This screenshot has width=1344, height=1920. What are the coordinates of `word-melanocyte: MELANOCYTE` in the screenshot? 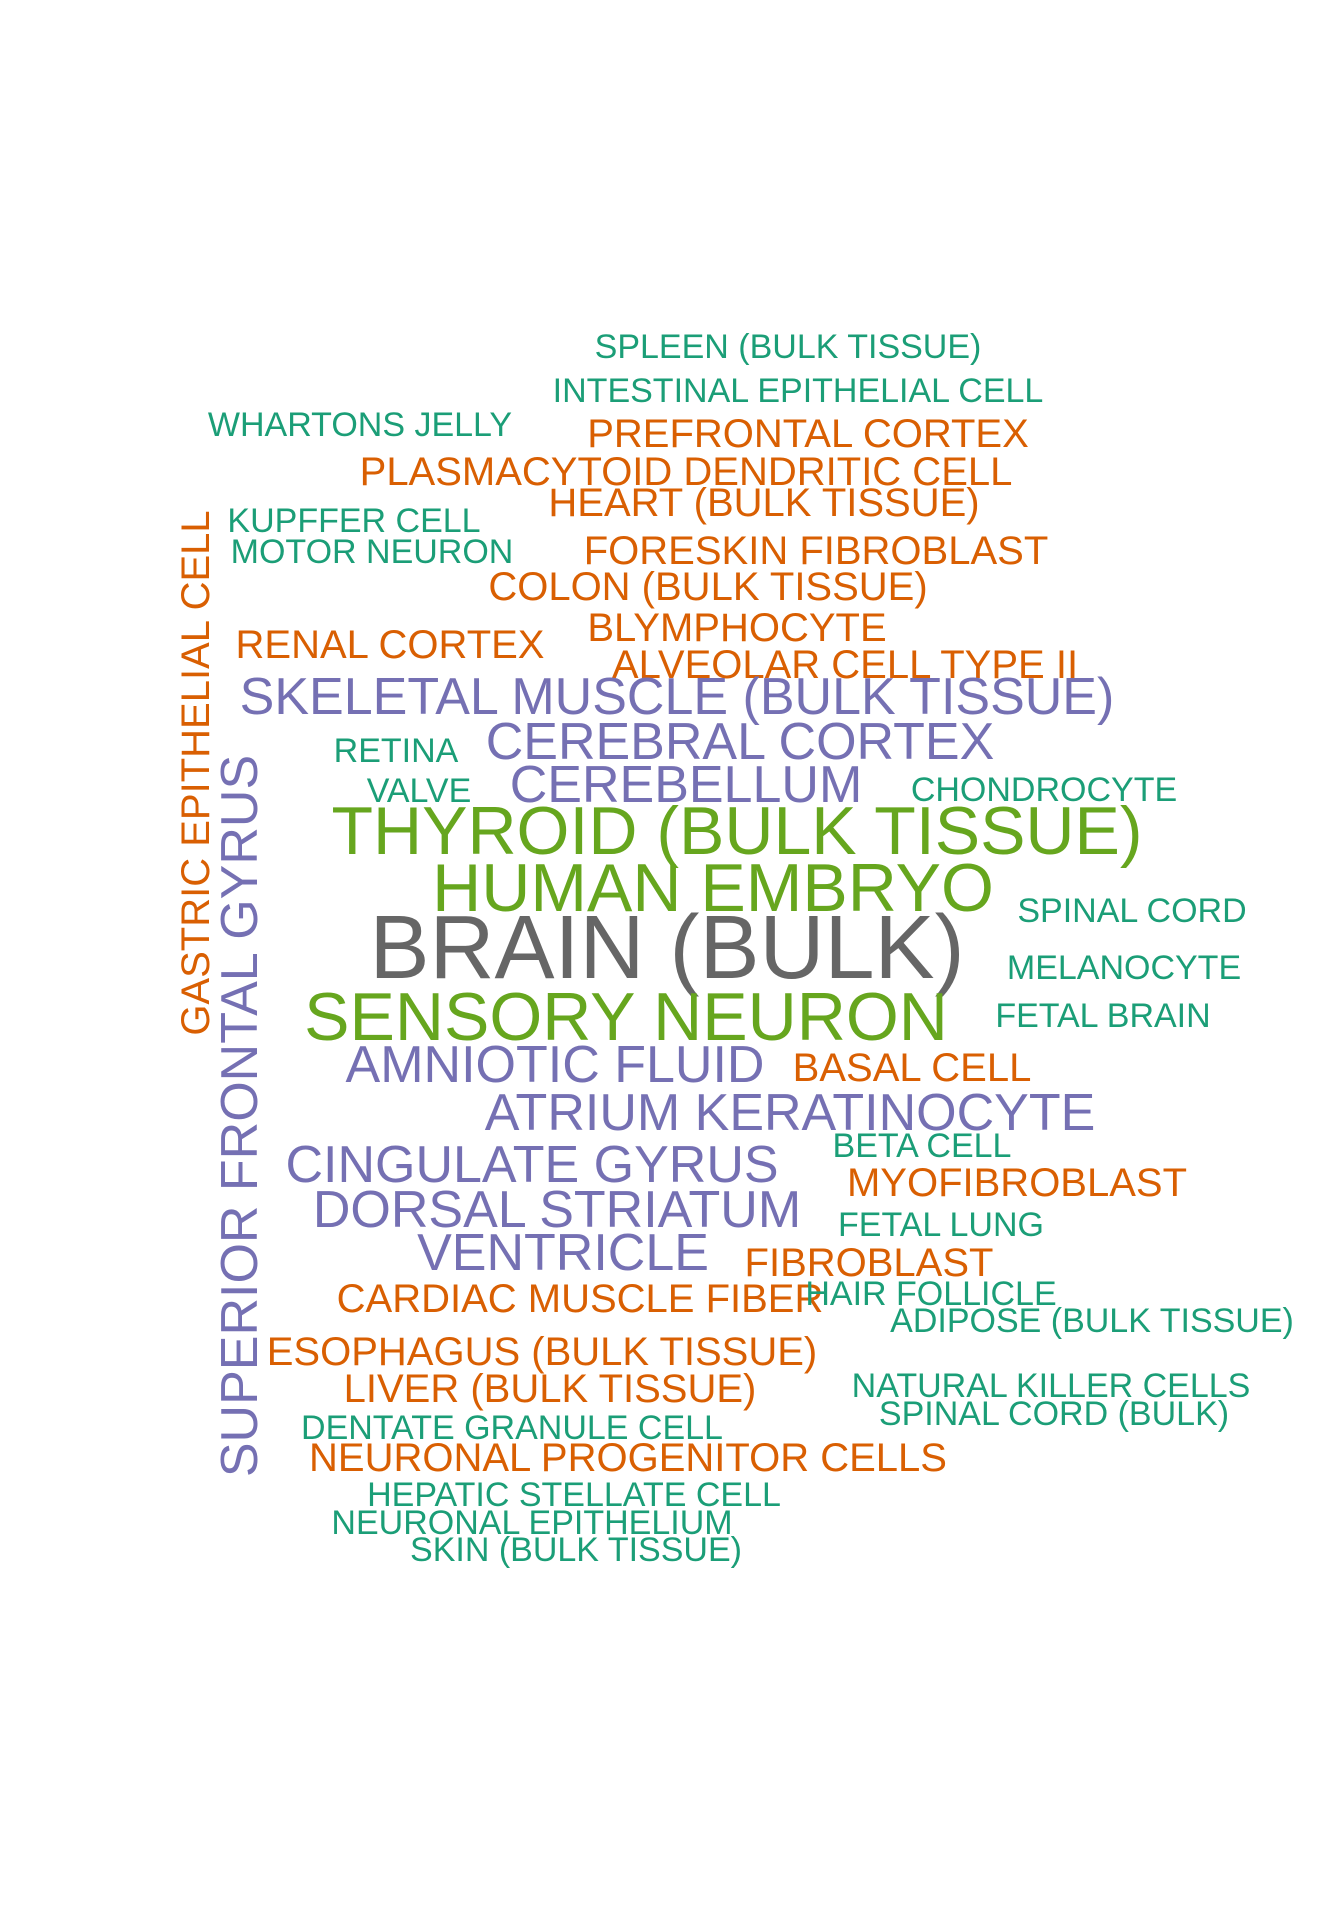 It's located at (1124, 968).